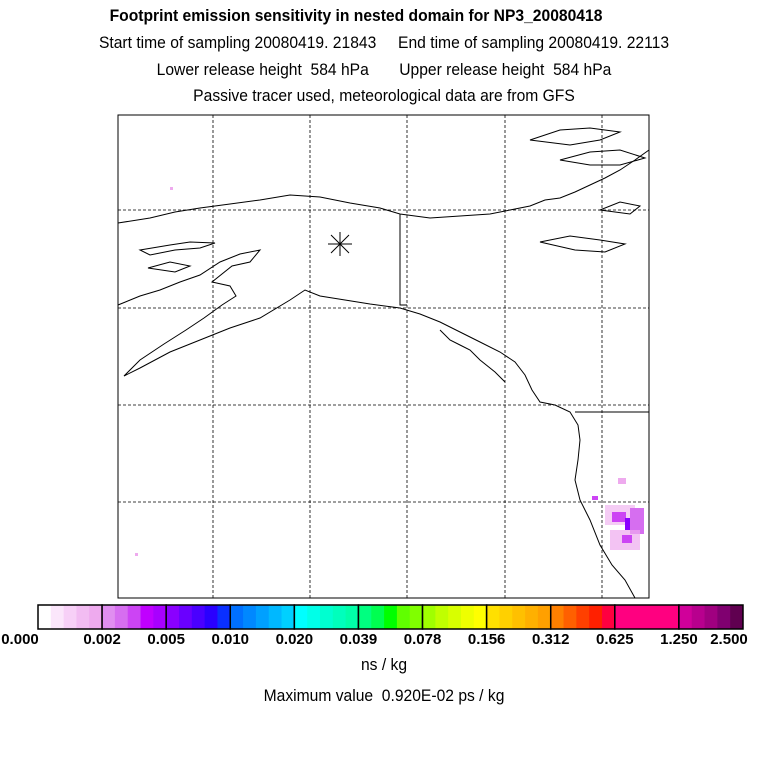 This screenshot has height=768, width=768. I want to click on start-time: Start time of sampling 20080419. 21843, so click(237, 42).